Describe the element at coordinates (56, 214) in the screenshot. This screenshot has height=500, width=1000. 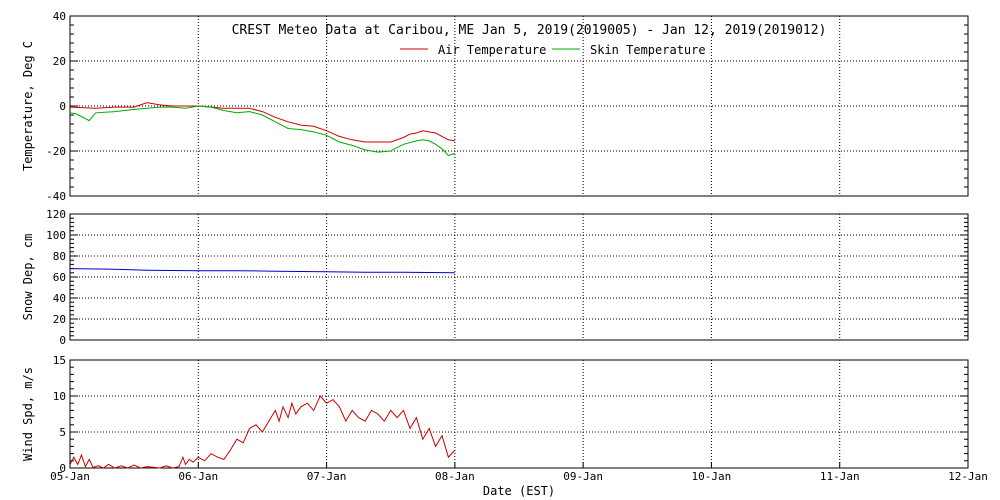
I see `snow-depth-y-tick-label: 120` at that location.